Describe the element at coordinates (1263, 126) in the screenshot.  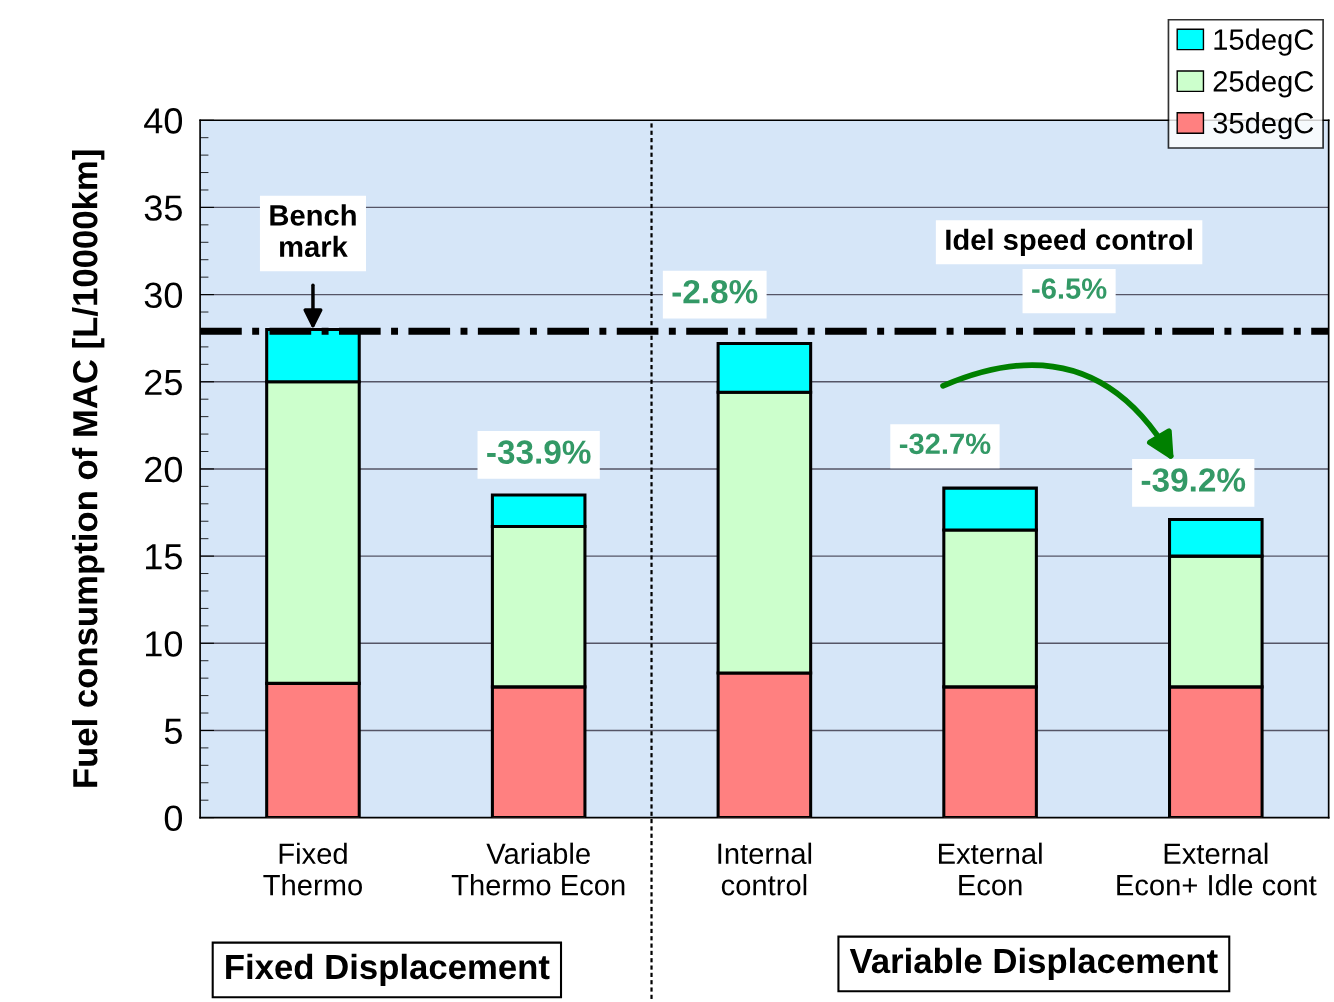
I see `legend-label: 35degC` at that location.